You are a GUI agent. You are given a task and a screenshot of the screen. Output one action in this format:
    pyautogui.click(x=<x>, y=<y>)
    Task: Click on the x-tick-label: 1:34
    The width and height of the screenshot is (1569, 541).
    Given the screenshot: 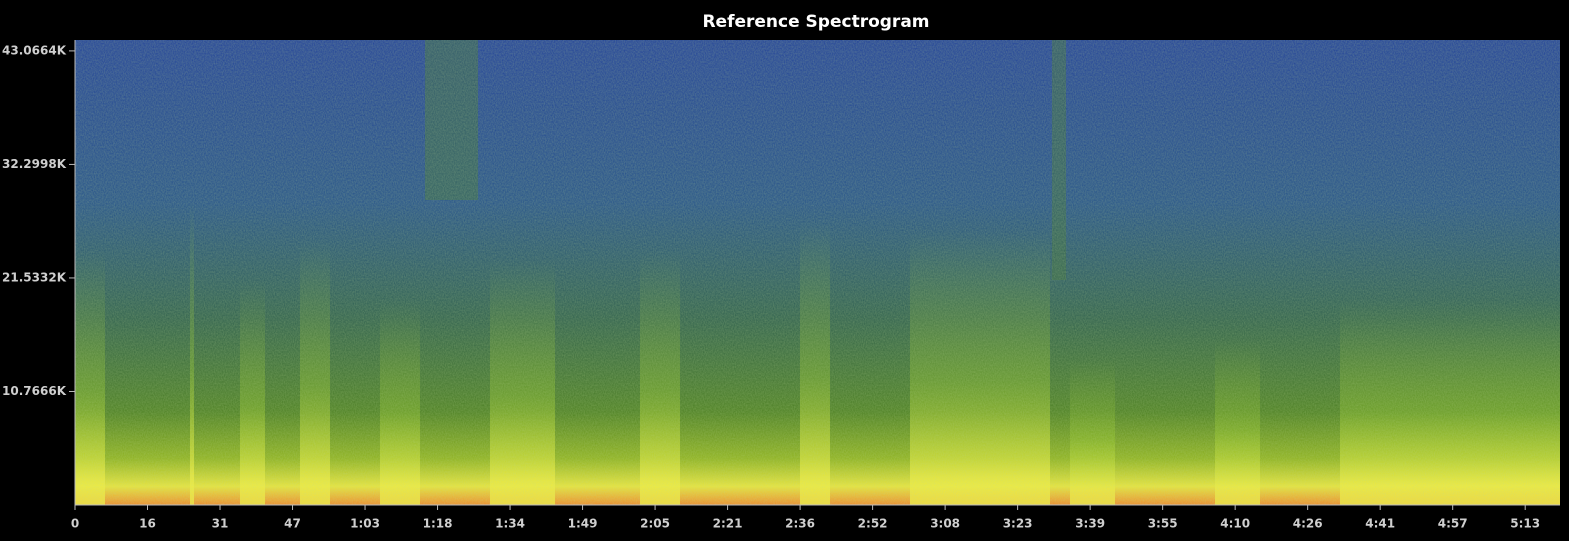 What is the action you would take?
    pyautogui.click(x=510, y=524)
    